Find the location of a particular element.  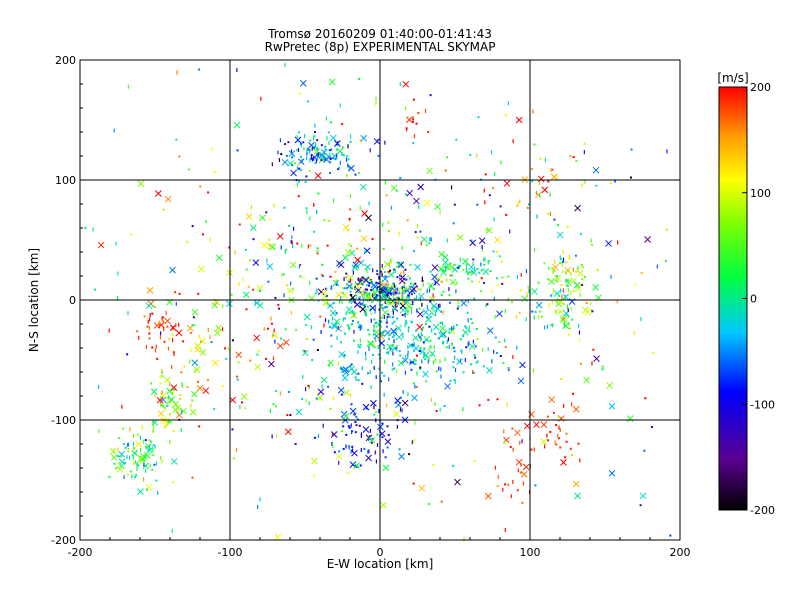

y-tick-label: 0 is located at coordinates (72, 300).